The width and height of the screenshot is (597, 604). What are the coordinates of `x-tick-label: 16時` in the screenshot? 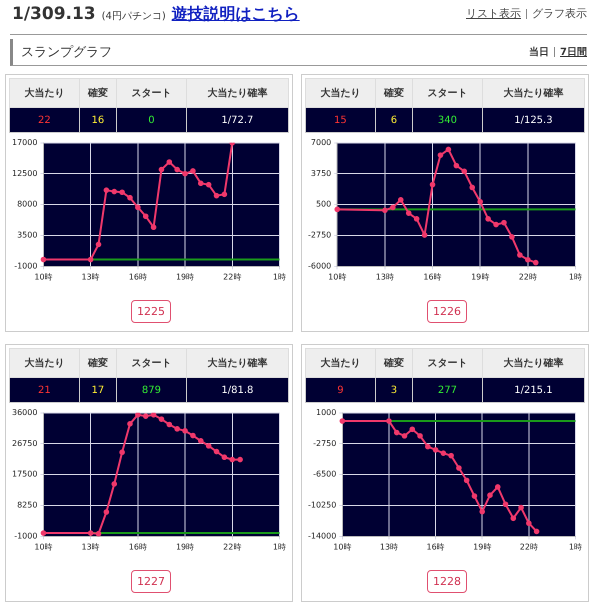 It's located at (137, 277).